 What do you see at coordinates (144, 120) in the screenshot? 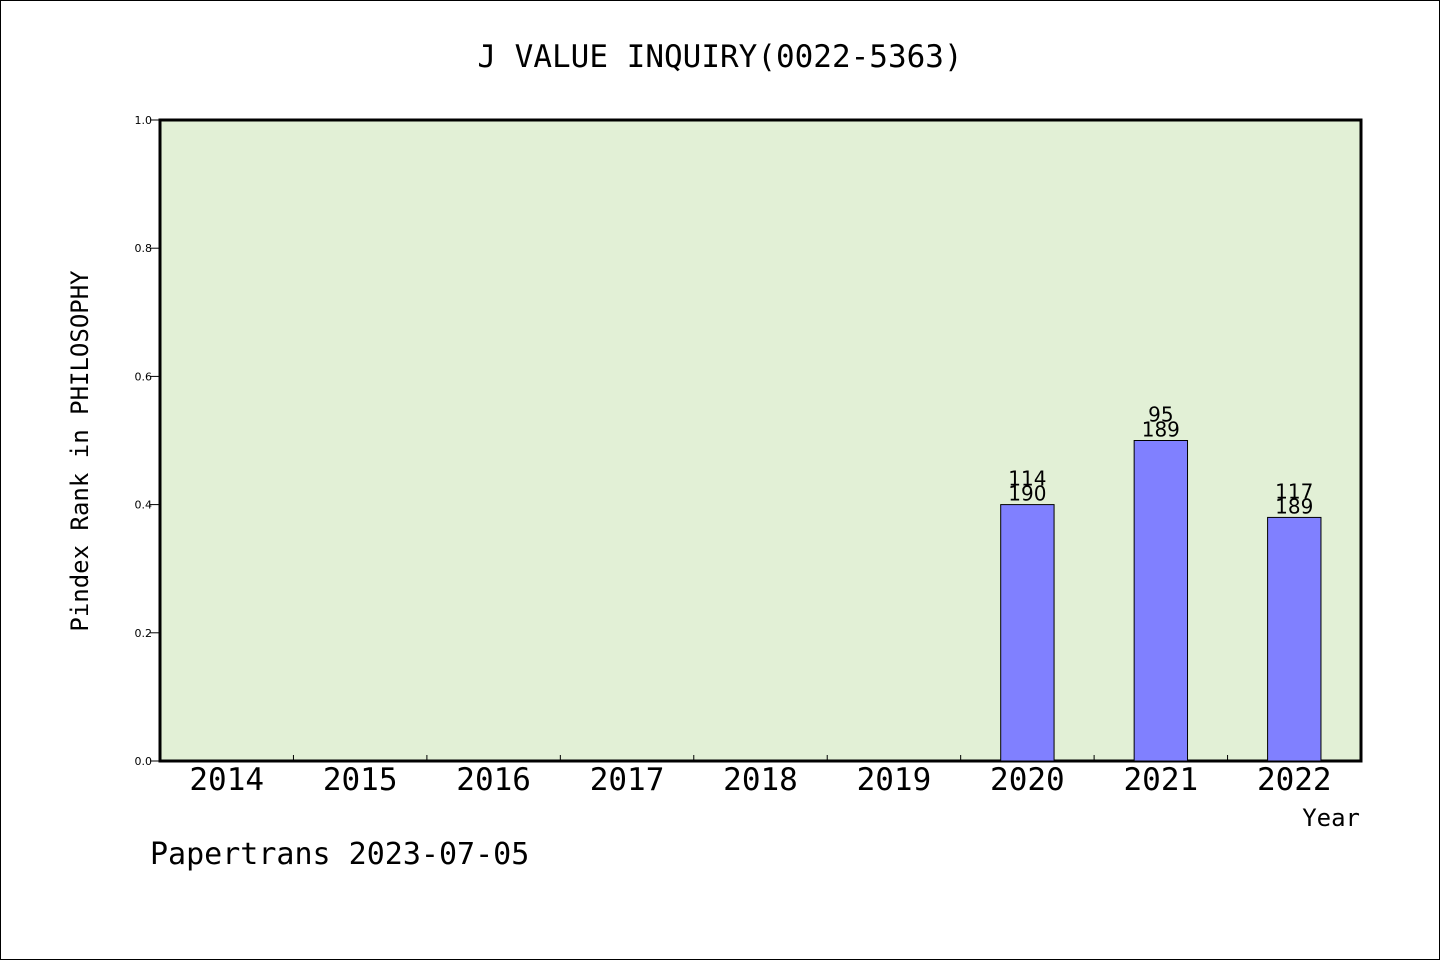
I see `y-tick-label: 1.0` at bounding box center [144, 120].